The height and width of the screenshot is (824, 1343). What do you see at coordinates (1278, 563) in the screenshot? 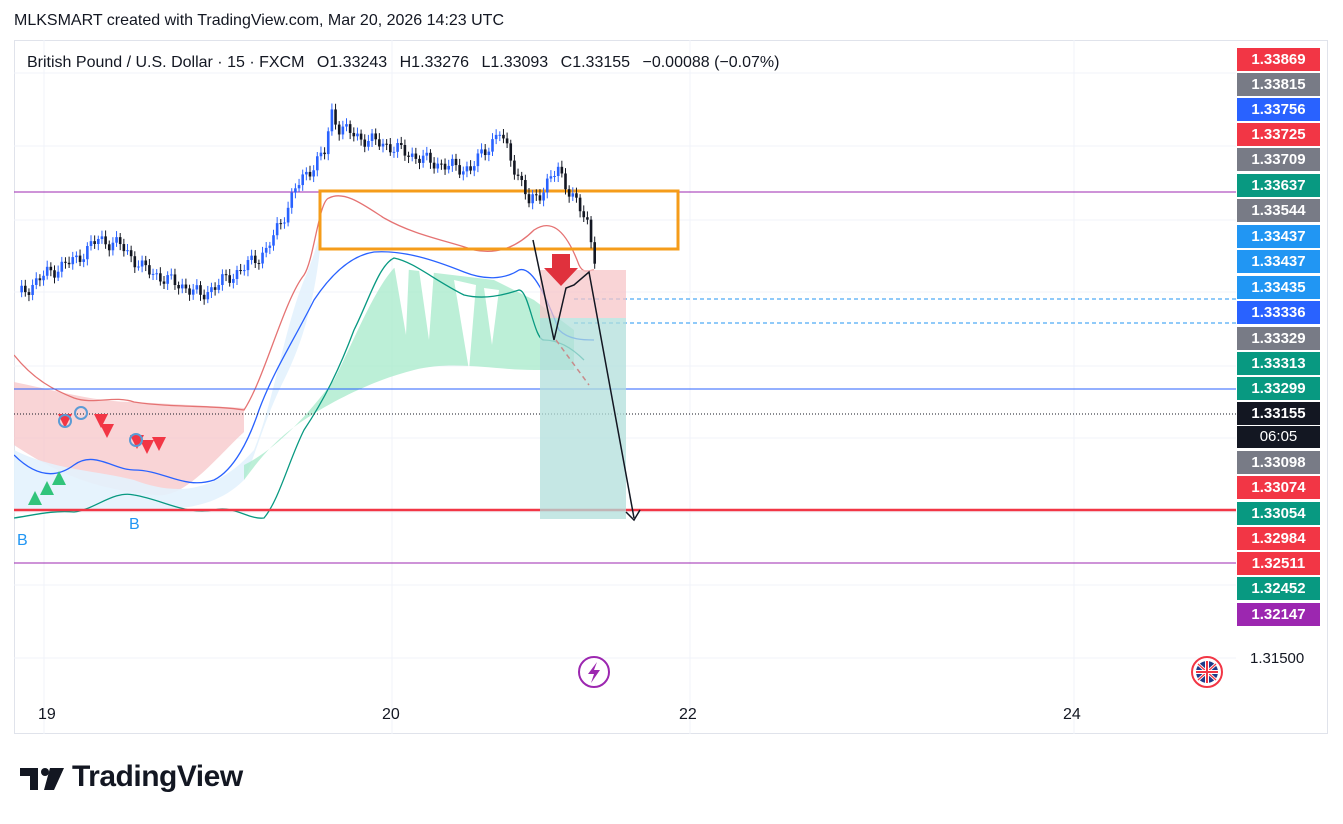
I see `price-axis-label: 1.32511` at bounding box center [1278, 563].